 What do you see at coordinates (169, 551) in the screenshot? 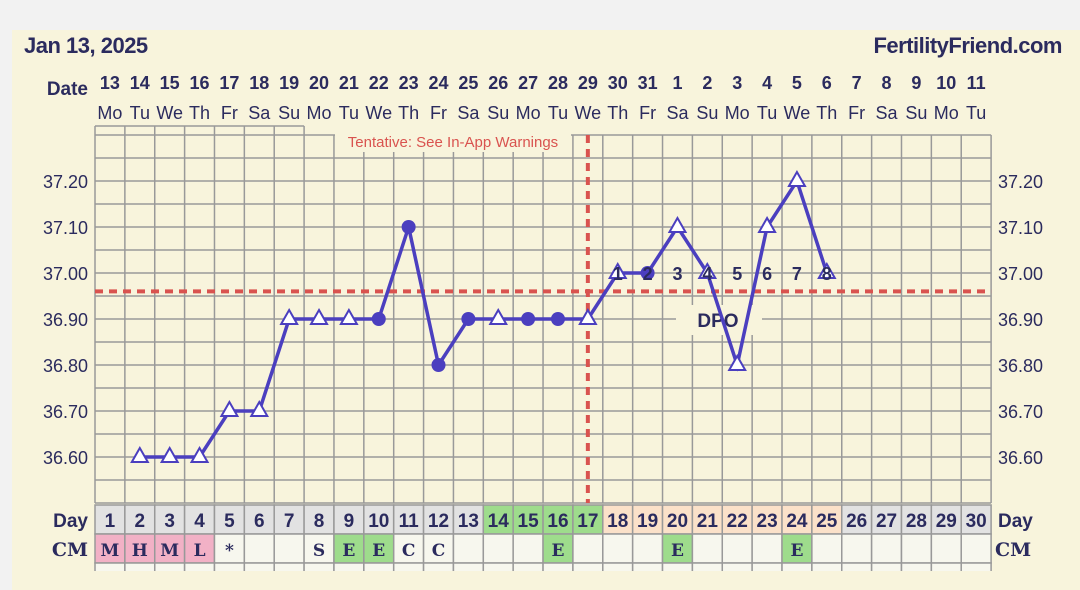
I see `cm-value: M` at bounding box center [169, 551].